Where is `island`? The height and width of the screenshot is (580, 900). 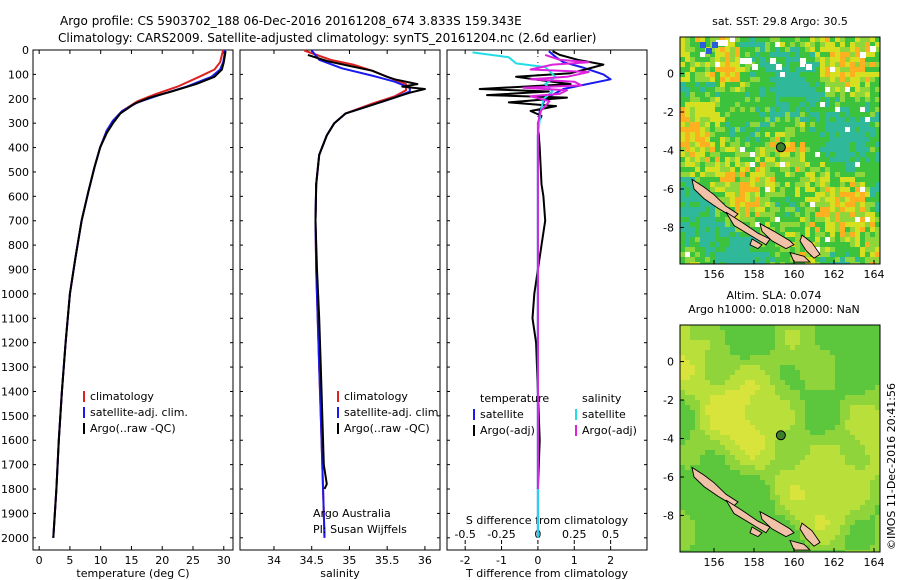 island is located at coordinates (715, 486).